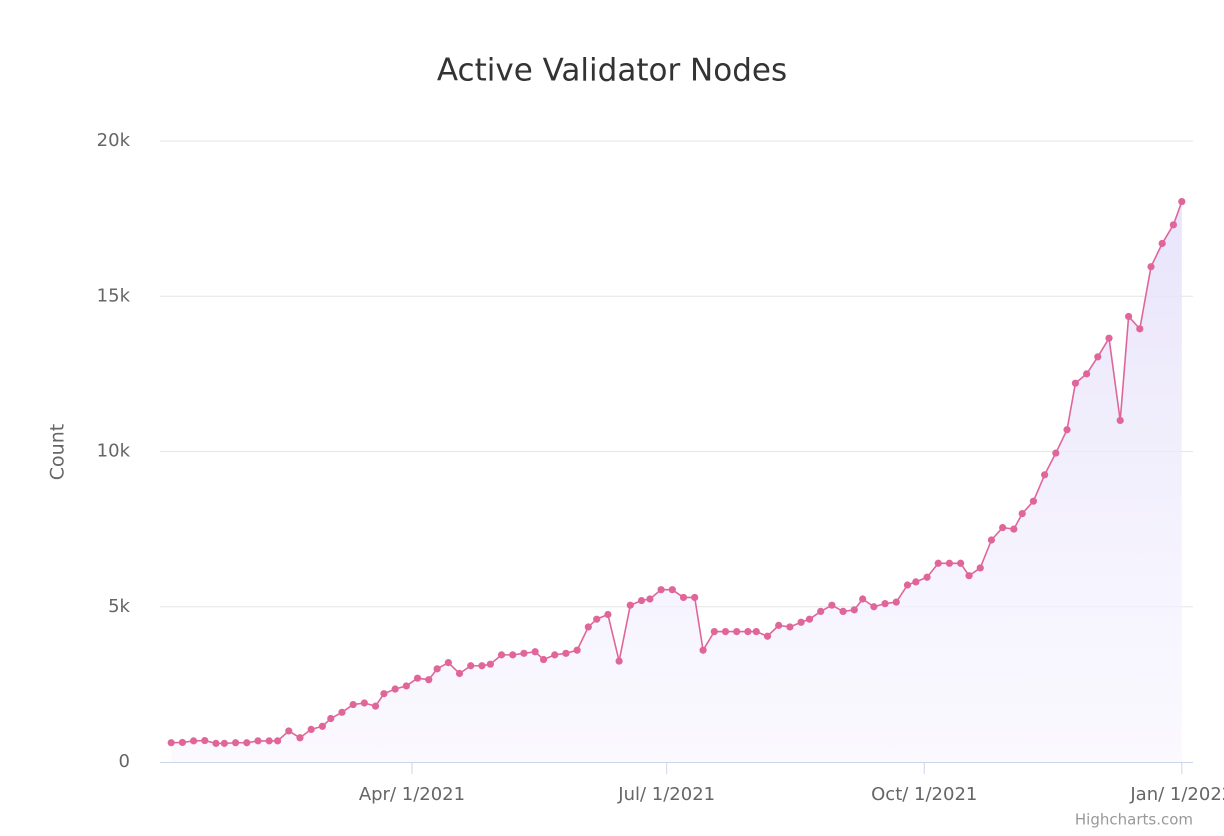 This screenshot has width=1224, height=836. Describe the element at coordinates (119, 606) in the screenshot. I see `y-tick-label: 5k` at that location.